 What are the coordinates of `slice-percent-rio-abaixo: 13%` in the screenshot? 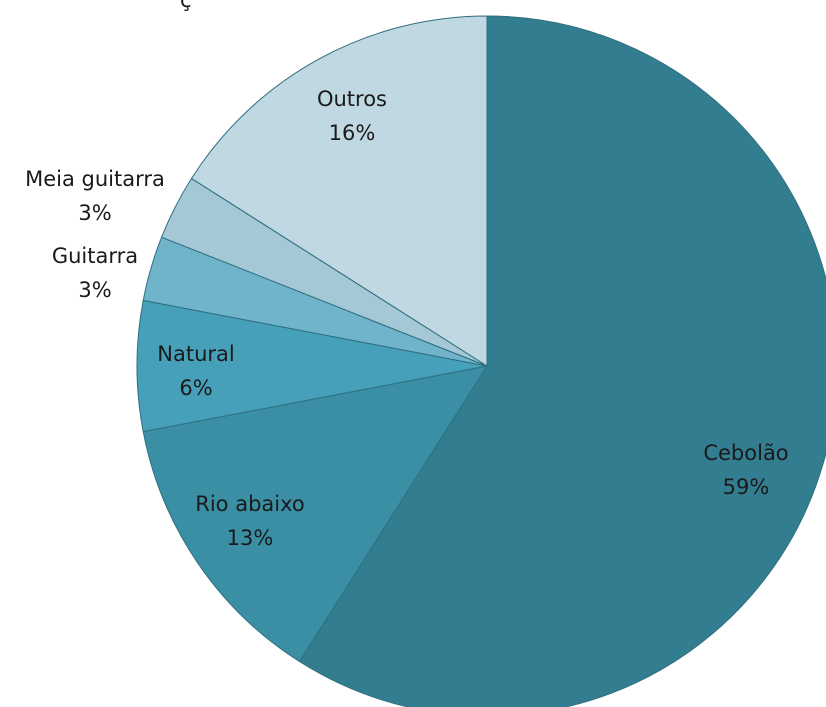 It's located at (250, 538).